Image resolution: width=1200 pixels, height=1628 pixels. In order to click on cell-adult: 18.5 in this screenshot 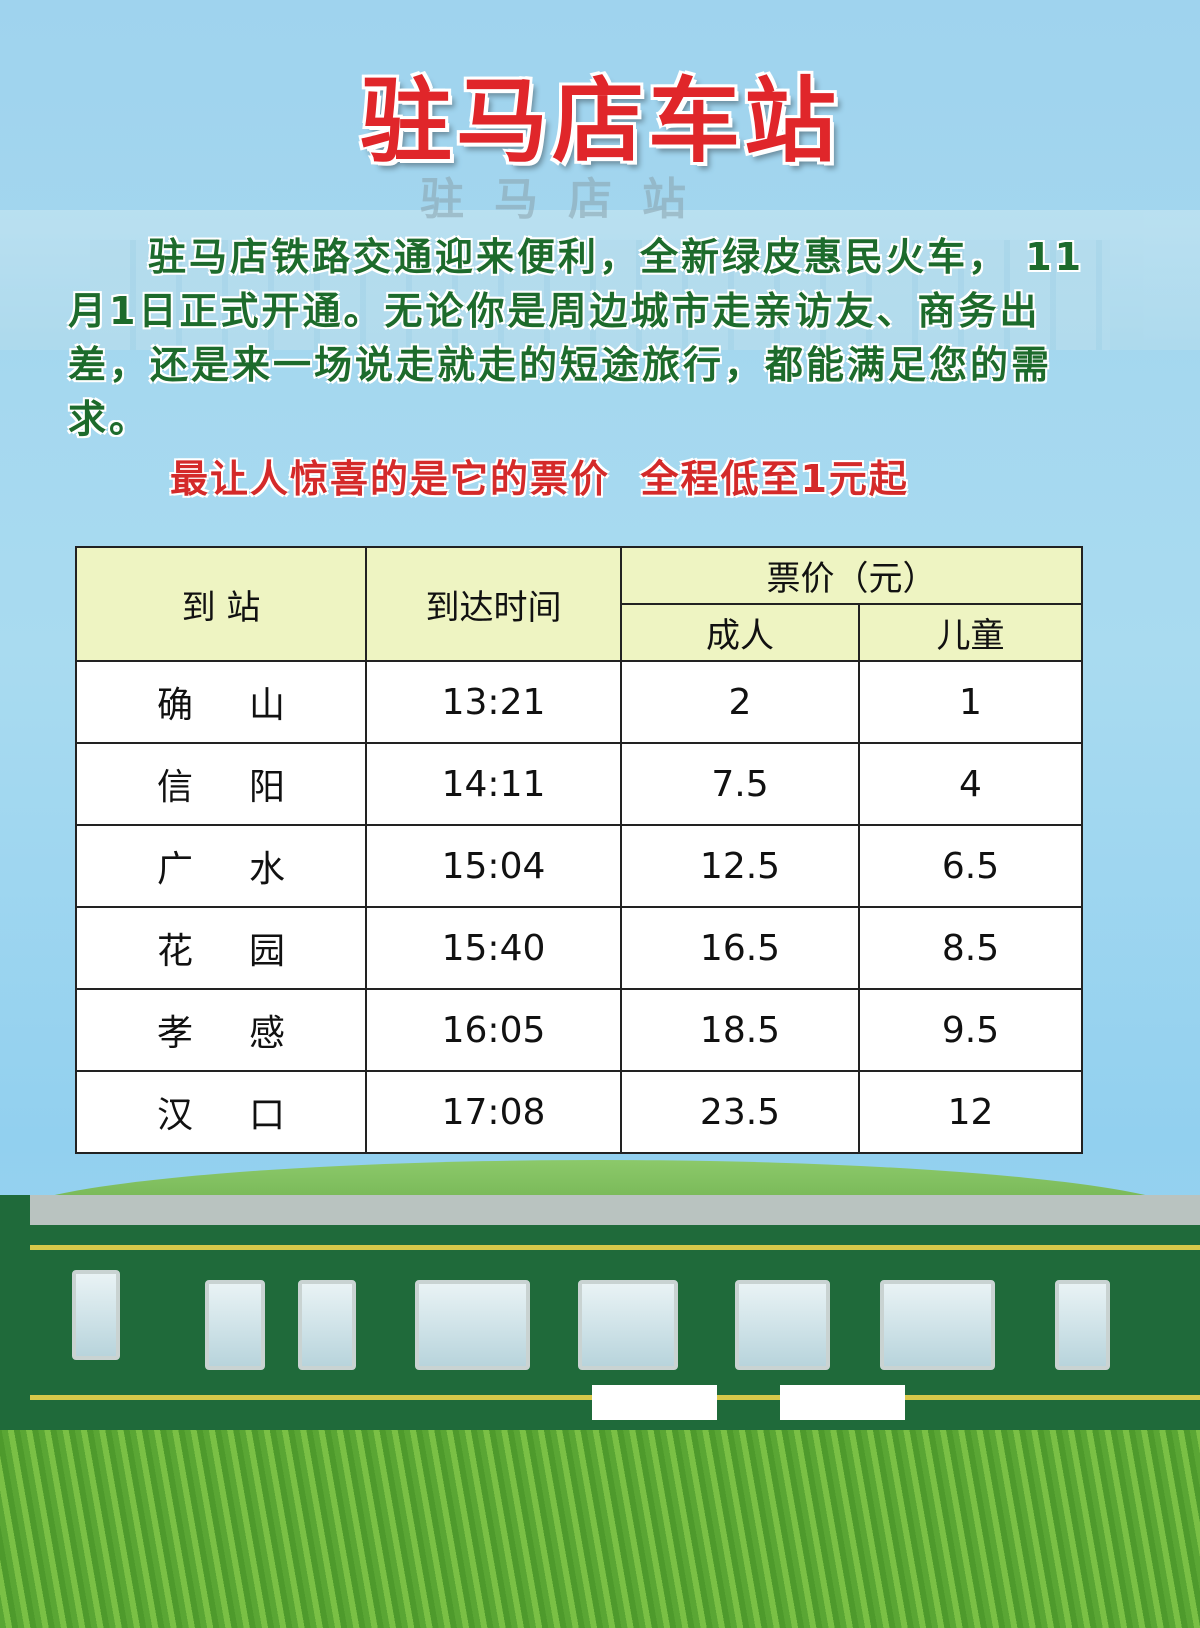, I will do `click(740, 1030)`.